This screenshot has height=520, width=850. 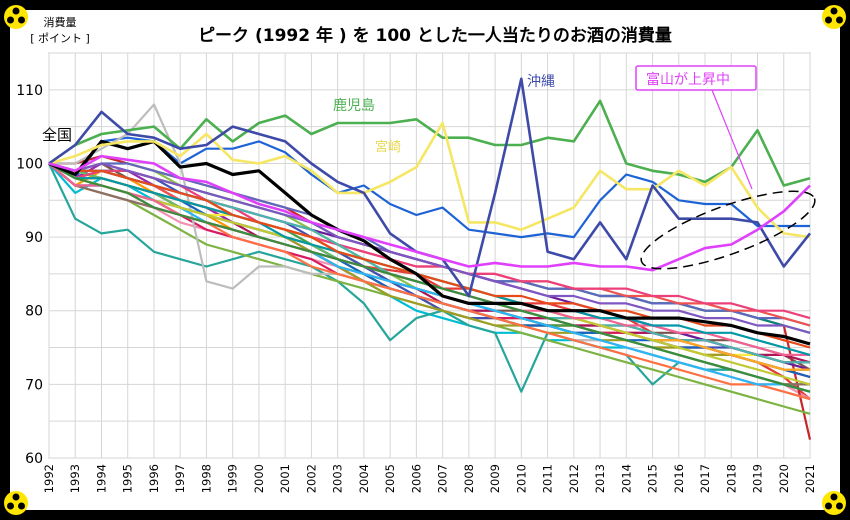 I want to click on x-tick-label: 2016, so click(x=679, y=478).